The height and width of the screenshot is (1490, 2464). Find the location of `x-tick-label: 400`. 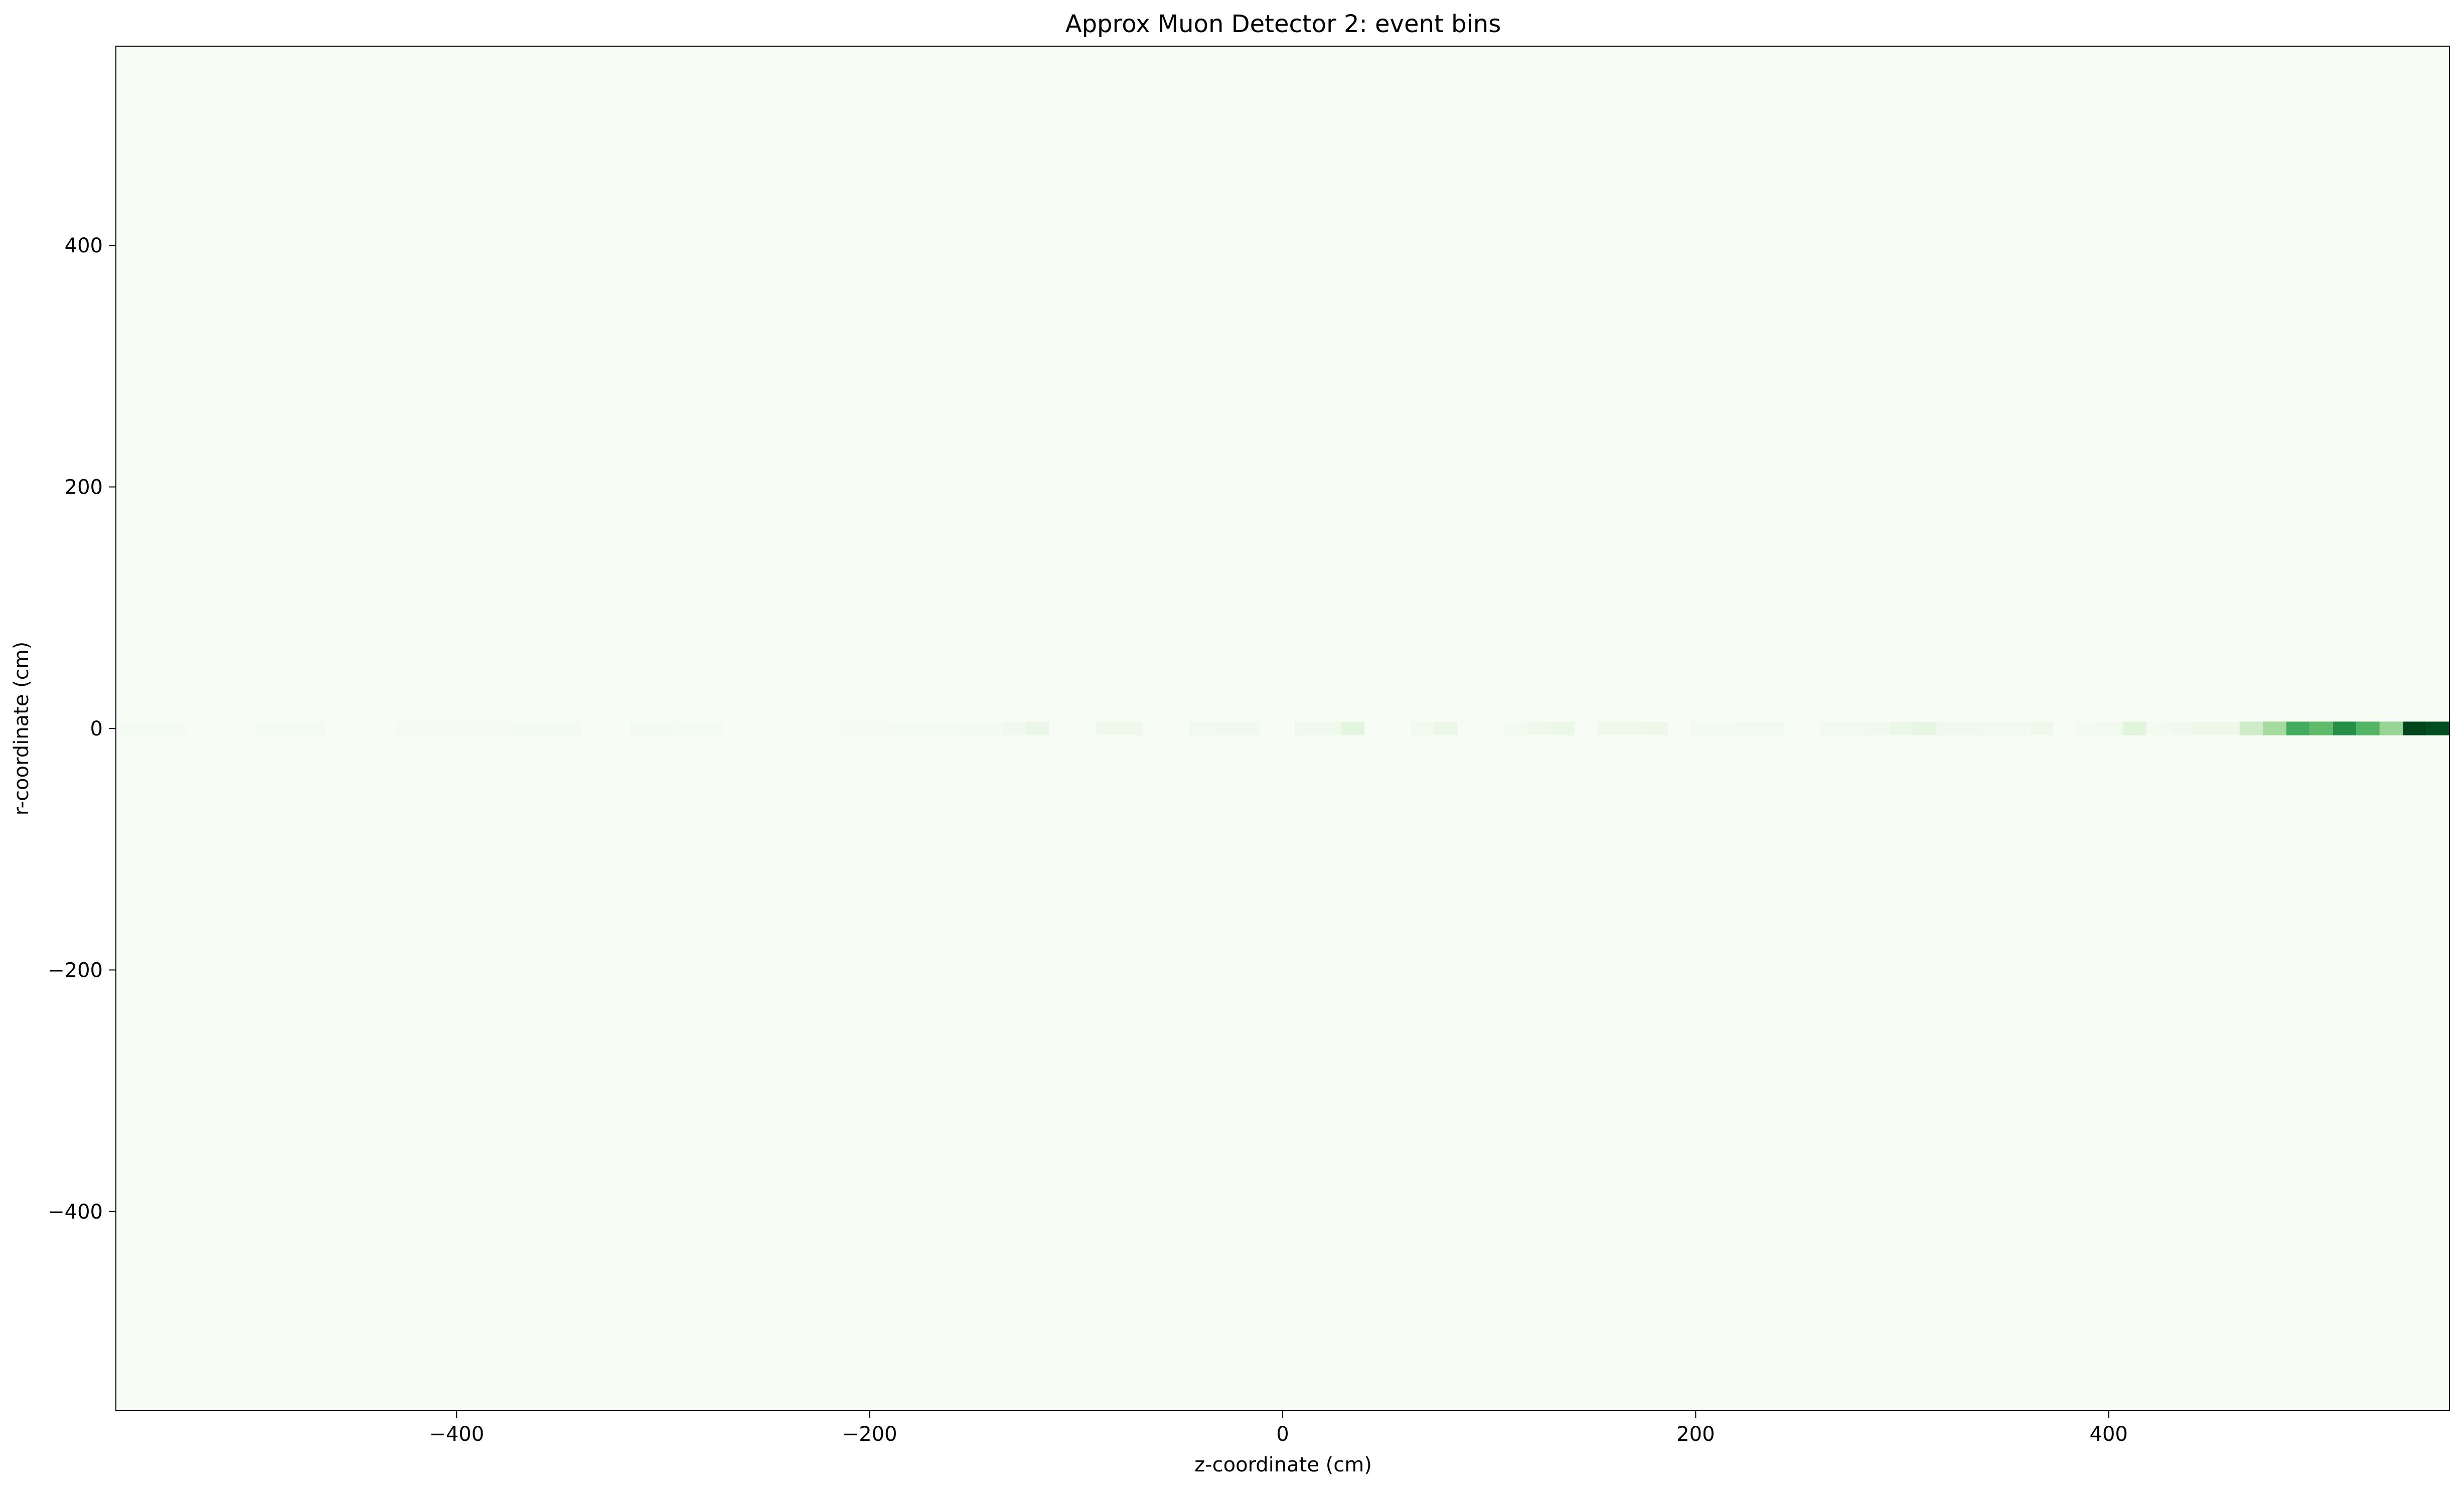

x-tick-label: 400 is located at coordinates (2109, 1434).